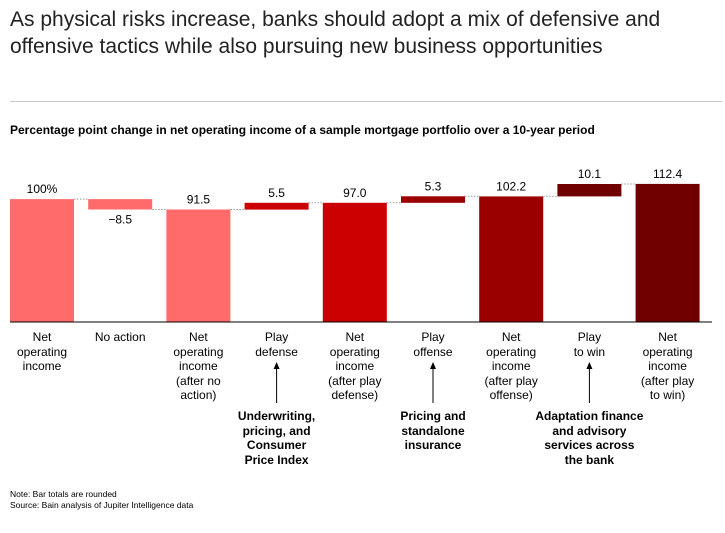  I want to click on category-label-7: Net operating income (after play offense), so click(511, 366).